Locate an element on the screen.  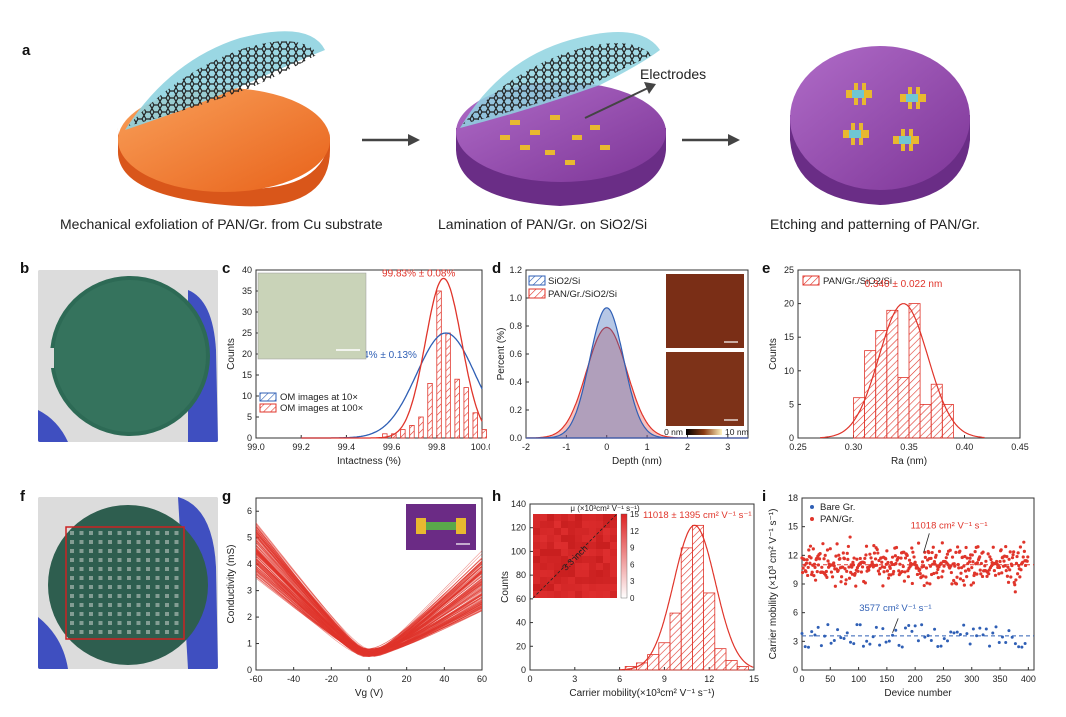
x-tick-label: -40 is located at coordinates (293, 679).